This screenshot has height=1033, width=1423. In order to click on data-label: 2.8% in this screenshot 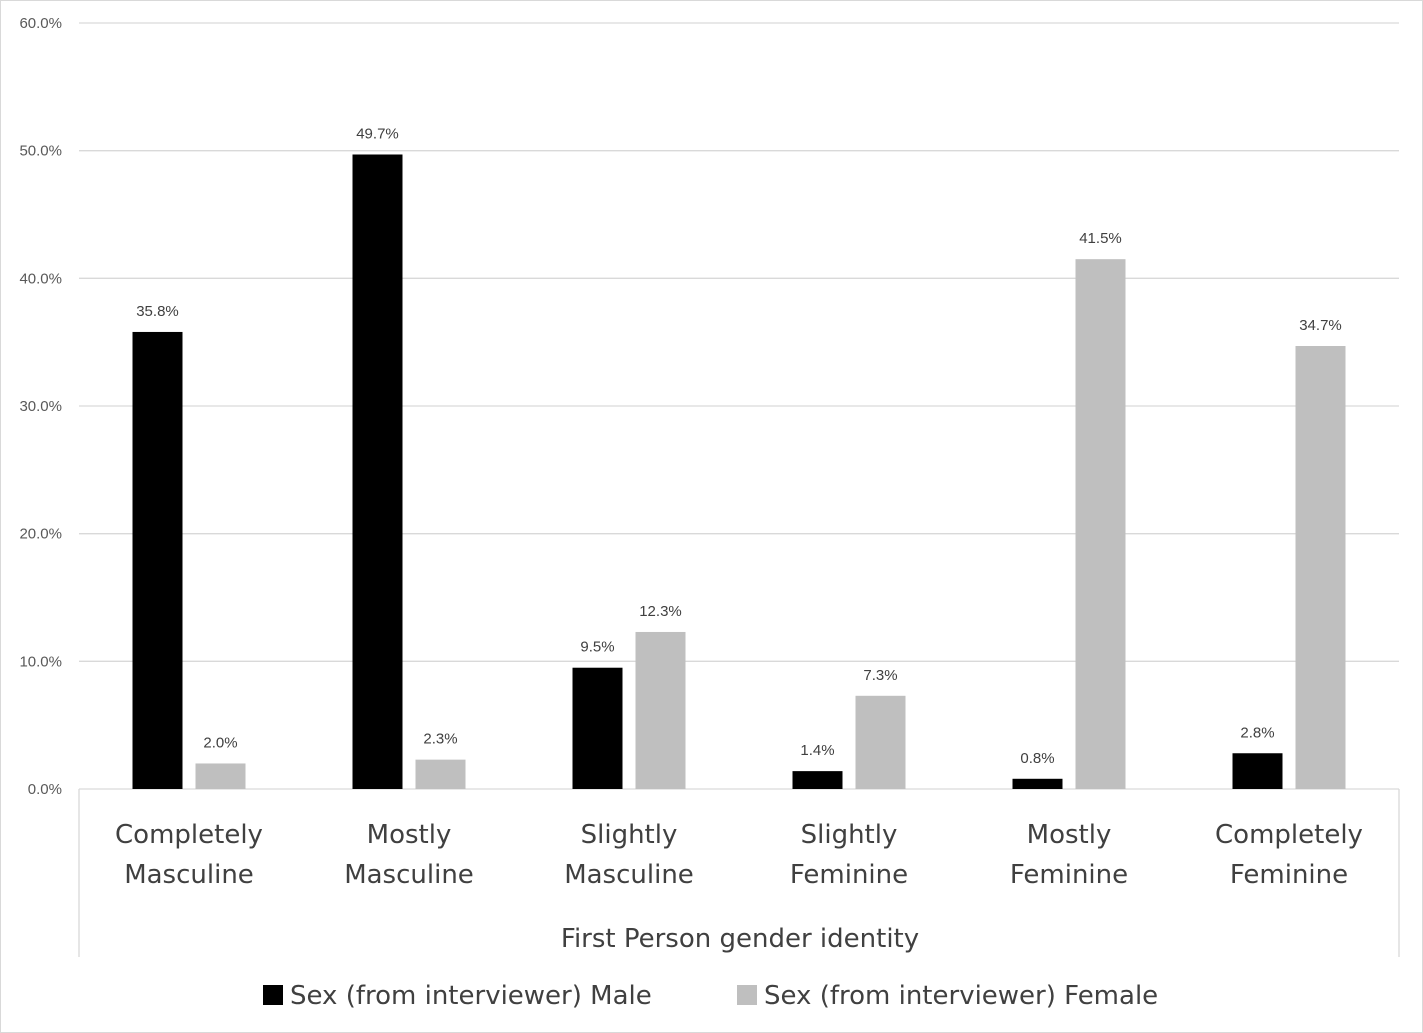, I will do `click(1257, 732)`.